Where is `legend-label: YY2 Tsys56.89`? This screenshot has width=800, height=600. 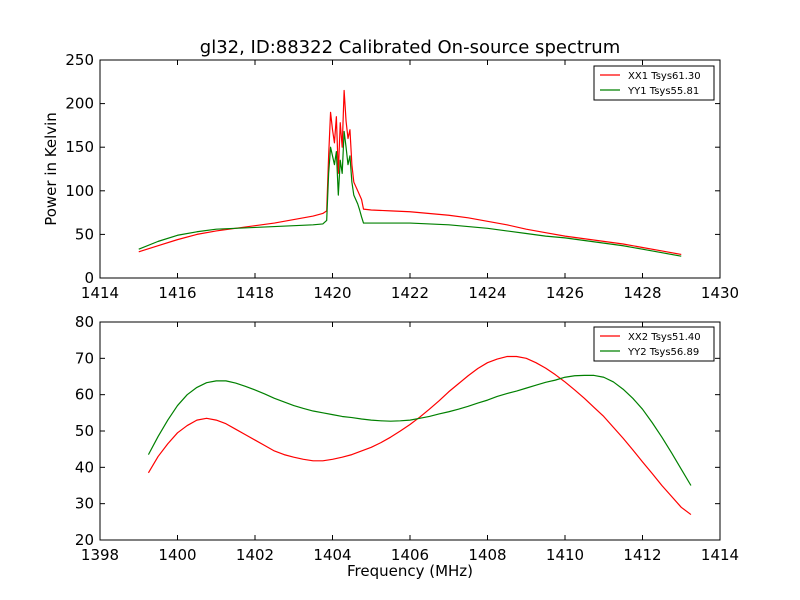
legend-label: YY2 Tsys56.89 is located at coordinates (663, 352).